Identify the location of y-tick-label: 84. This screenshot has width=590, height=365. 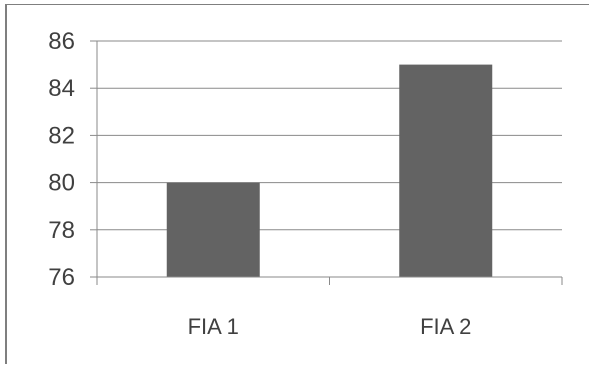
(61, 88).